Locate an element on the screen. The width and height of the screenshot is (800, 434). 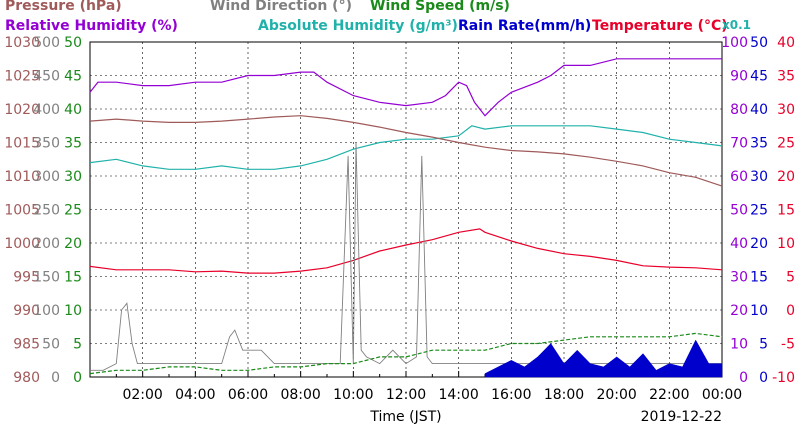
y-tick-label-humidity: 0 is located at coordinates (743, 378).